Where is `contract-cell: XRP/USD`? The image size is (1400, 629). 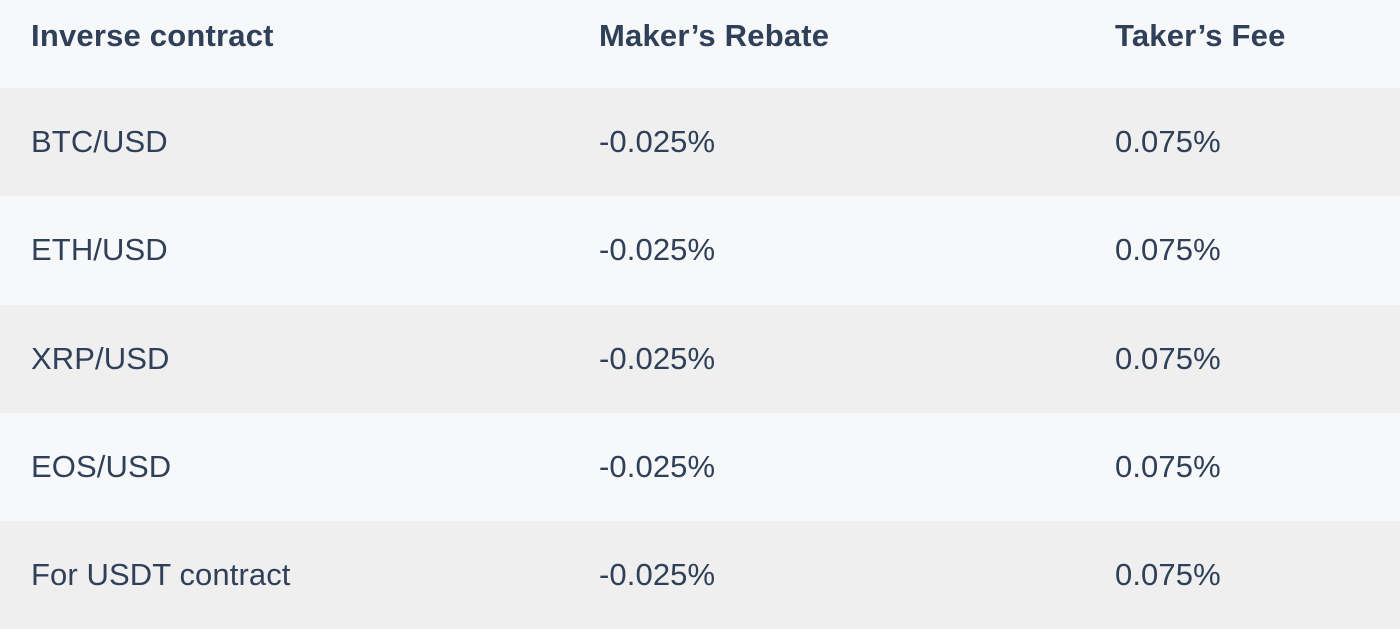
contract-cell: XRP/USD is located at coordinates (100, 358).